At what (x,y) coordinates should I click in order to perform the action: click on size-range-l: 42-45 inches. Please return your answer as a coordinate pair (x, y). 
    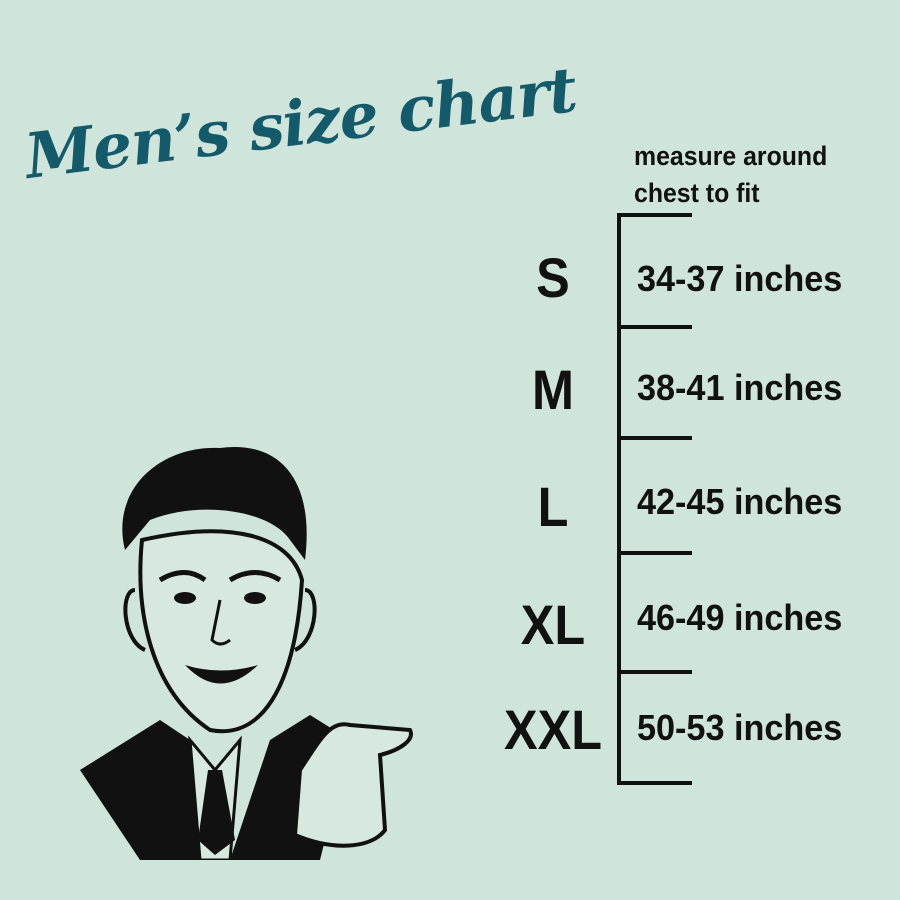
    Looking at the image, I should click on (740, 501).